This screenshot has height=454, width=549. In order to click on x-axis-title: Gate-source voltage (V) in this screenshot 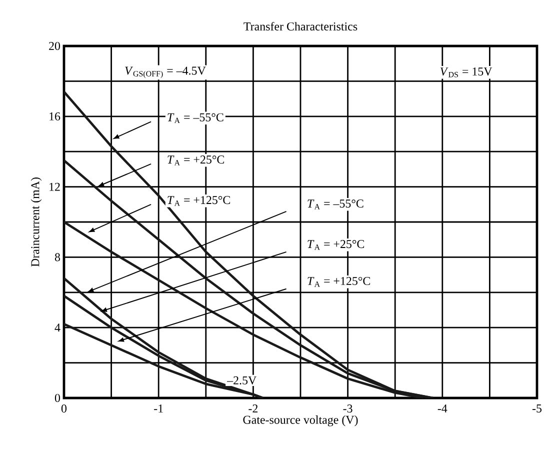, I will do `click(300, 420)`.